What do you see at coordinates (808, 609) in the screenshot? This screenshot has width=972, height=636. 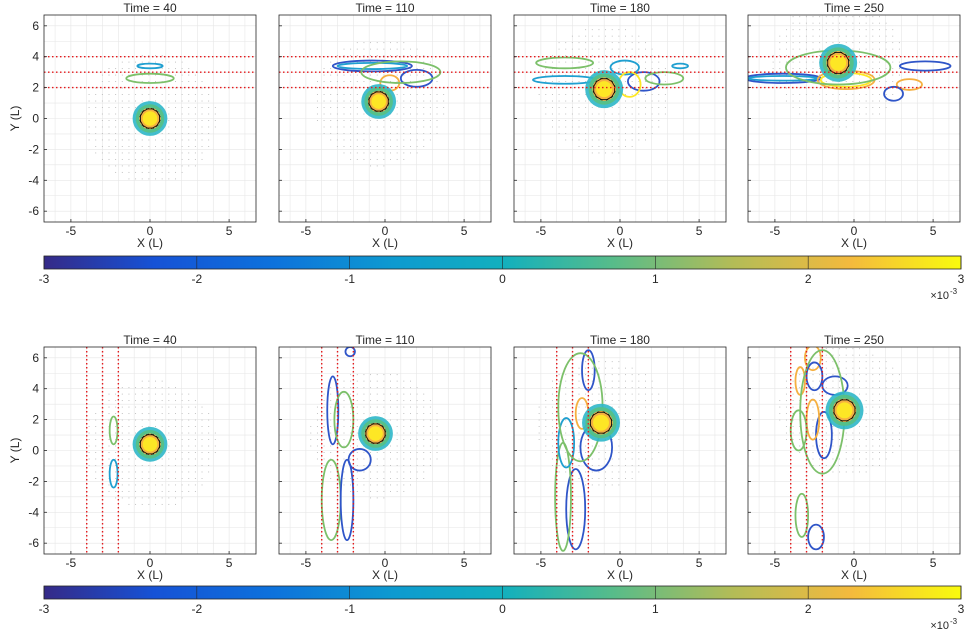 I see `colorbar-tick-label: 2` at bounding box center [808, 609].